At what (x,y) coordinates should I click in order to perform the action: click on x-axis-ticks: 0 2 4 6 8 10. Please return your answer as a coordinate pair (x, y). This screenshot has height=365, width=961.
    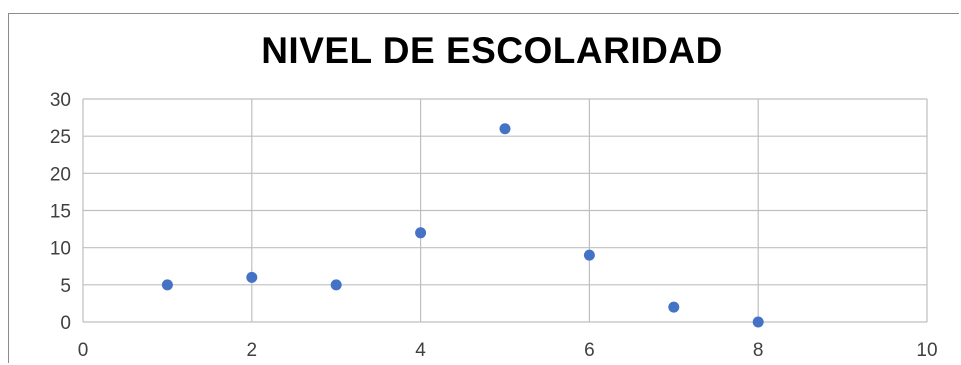
    Looking at the image, I should click on (508, 350).